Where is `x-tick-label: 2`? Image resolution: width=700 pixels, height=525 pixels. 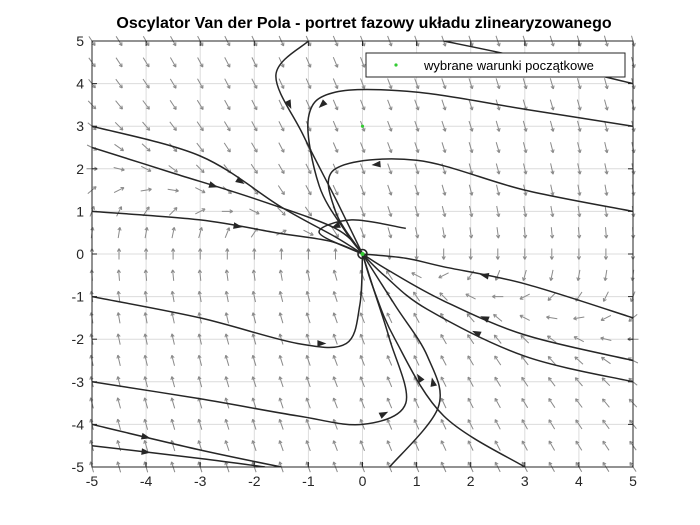
x-tick-label: 2 is located at coordinates (471, 481).